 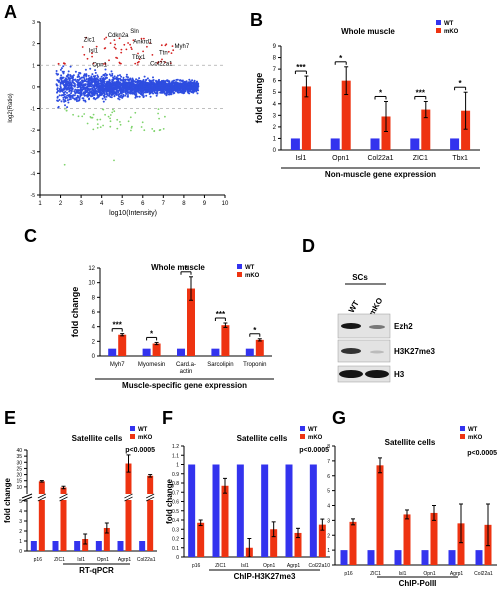 What do you see at coordinates (377, 352) in the screenshot?
I see `band-h3k27me3-mko` at bounding box center [377, 352].